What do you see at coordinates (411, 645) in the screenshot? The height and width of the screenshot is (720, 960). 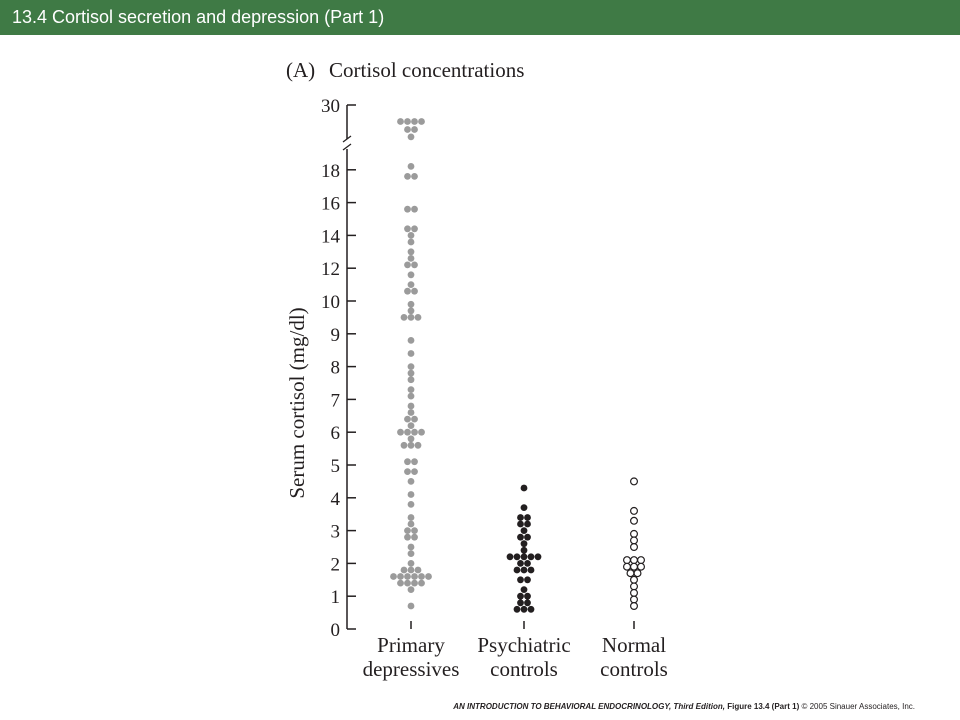 I see `category-label: Primary` at bounding box center [411, 645].